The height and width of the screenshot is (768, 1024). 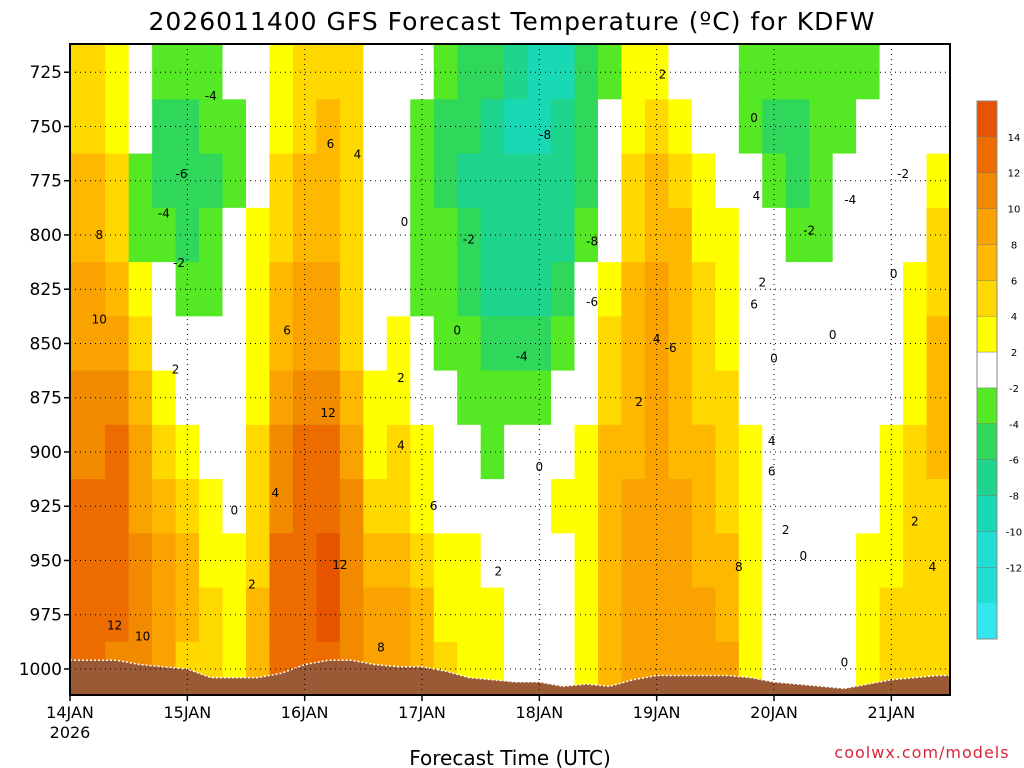 I want to click on colorbar-label: -6, so click(x=1014, y=461).